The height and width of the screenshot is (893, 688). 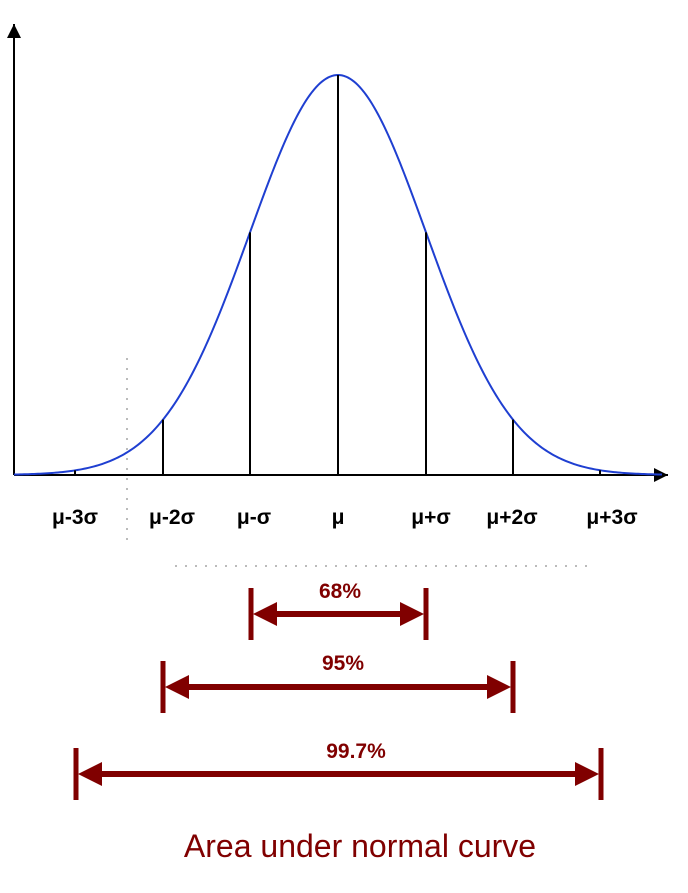 I want to click on tick-label-mu-plus-3sigma: μ+3σ, so click(x=611, y=517).